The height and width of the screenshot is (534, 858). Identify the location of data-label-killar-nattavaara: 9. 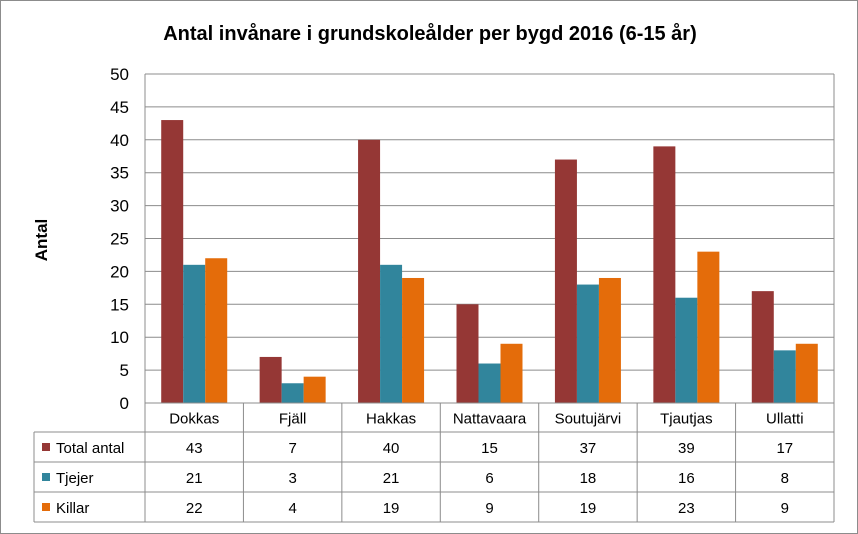
(489, 508).